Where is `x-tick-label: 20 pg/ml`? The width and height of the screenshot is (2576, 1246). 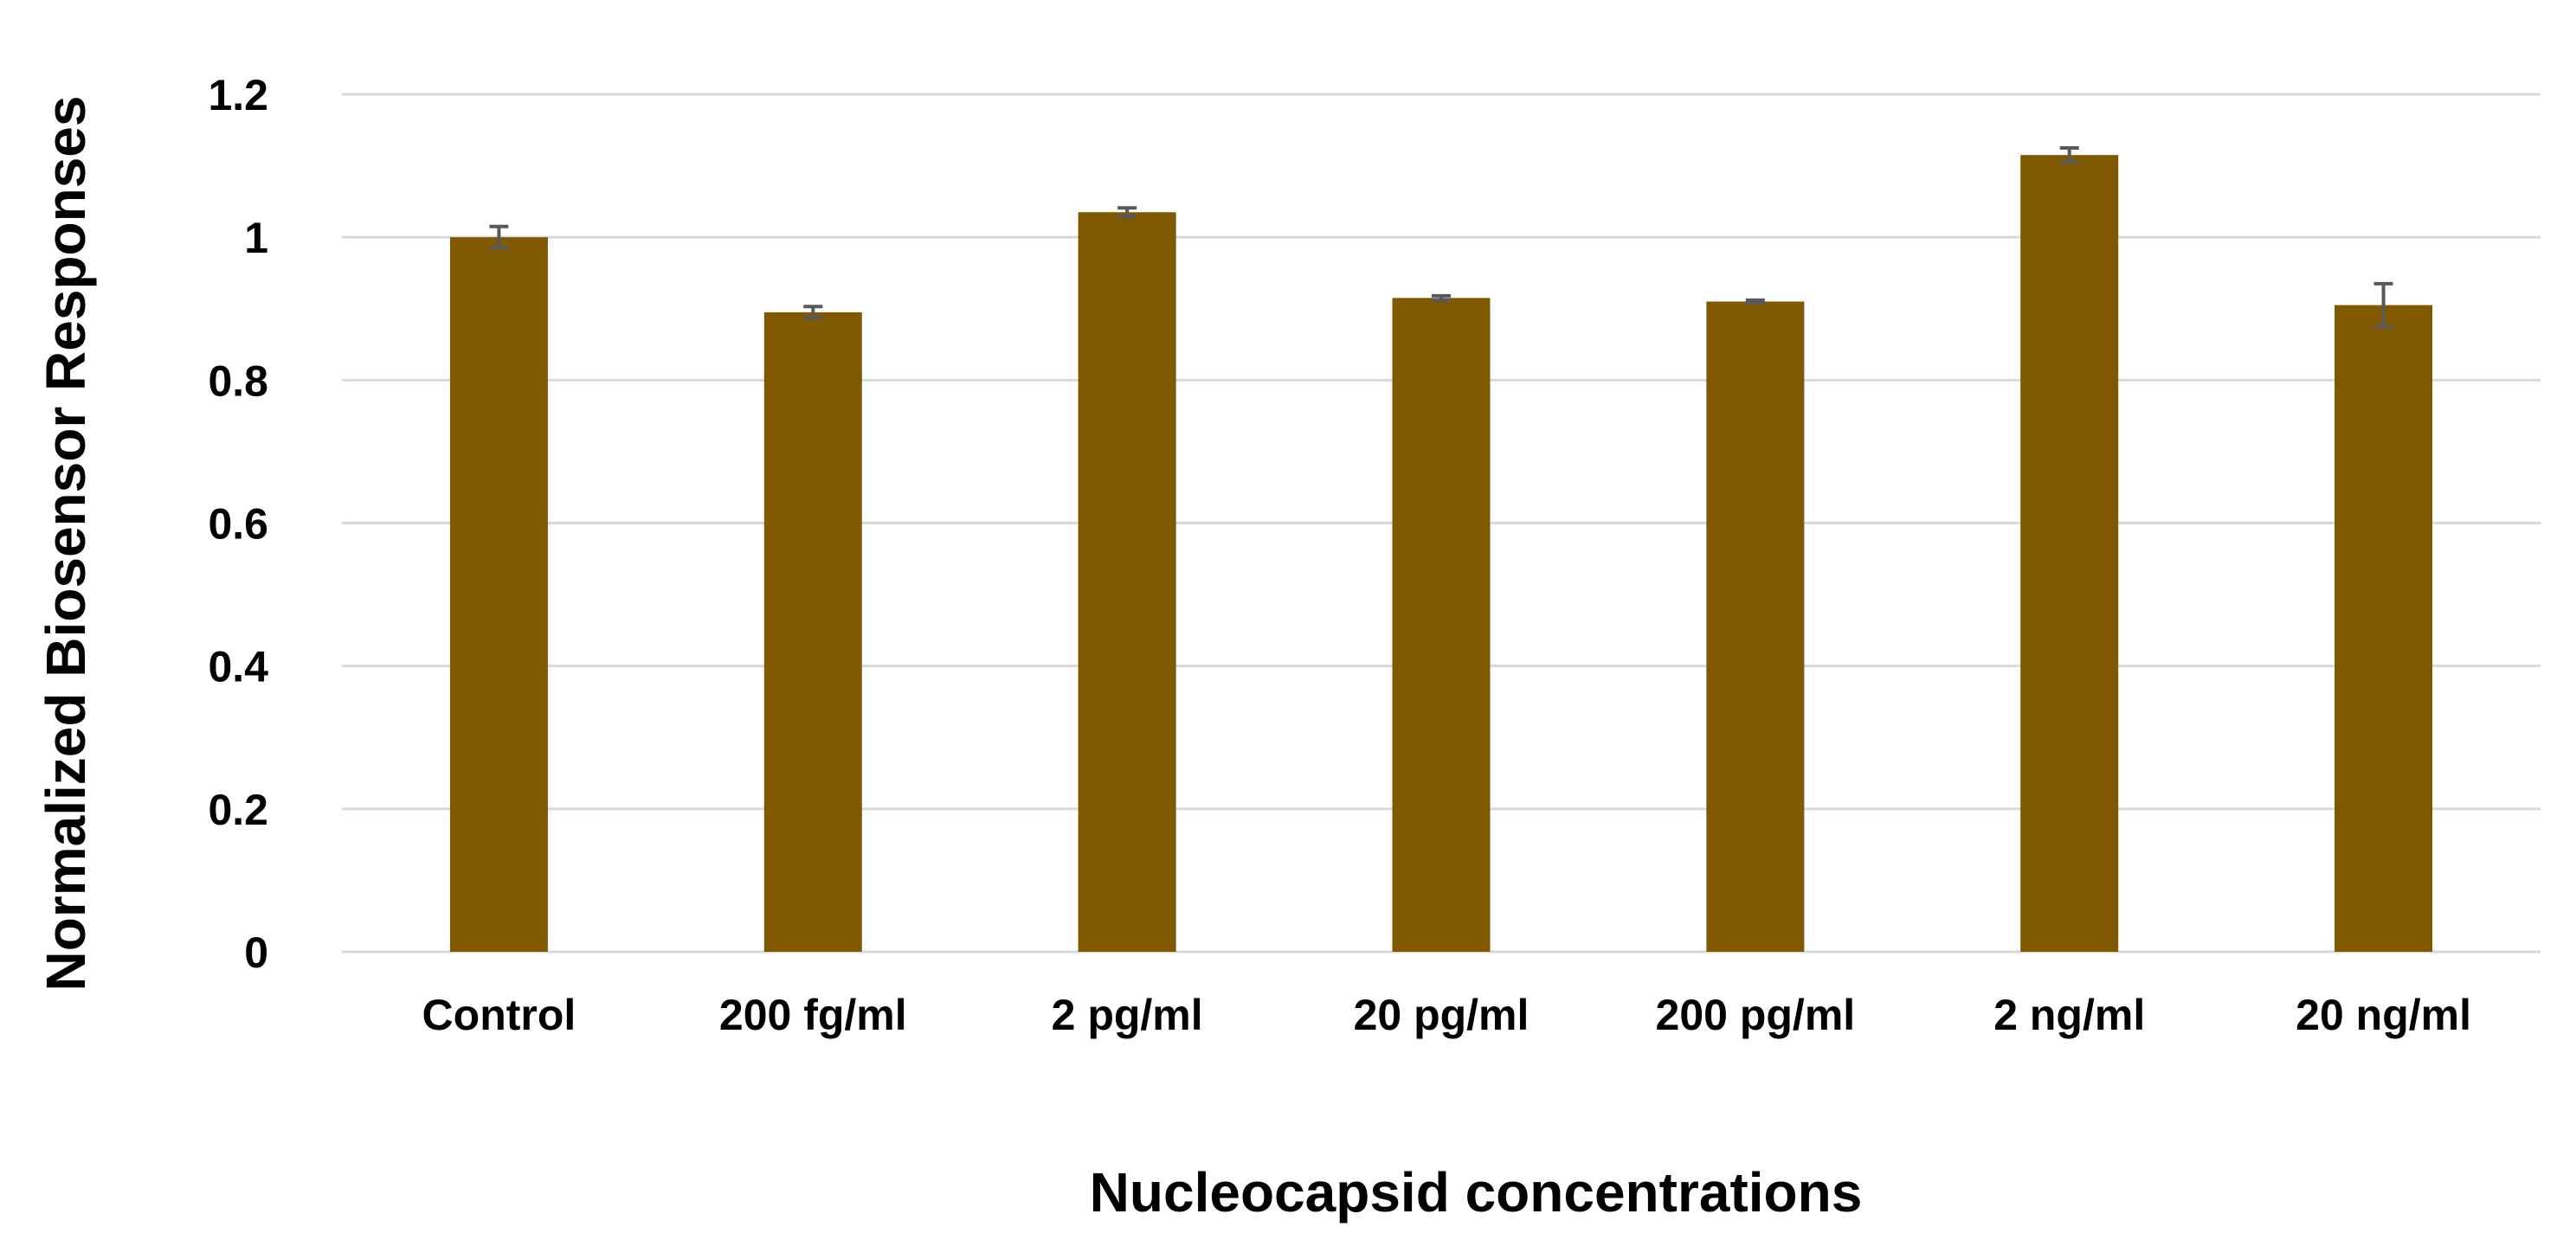
x-tick-label: 20 pg/ml is located at coordinates (1442, 1015).